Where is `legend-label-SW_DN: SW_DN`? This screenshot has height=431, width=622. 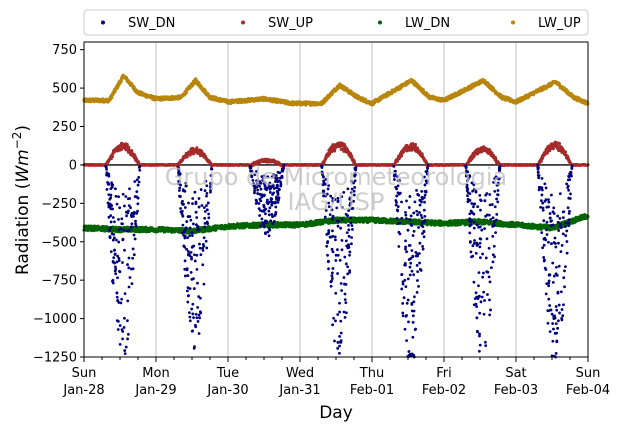 legend-label-SW_DN: SW_DN is located at coordinates (151, 23).